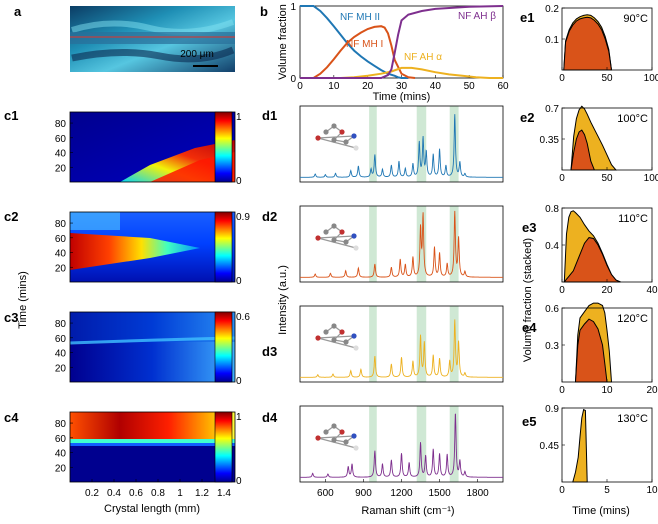  I want to click on x-tick-label-b: 30, so click(402, 86).